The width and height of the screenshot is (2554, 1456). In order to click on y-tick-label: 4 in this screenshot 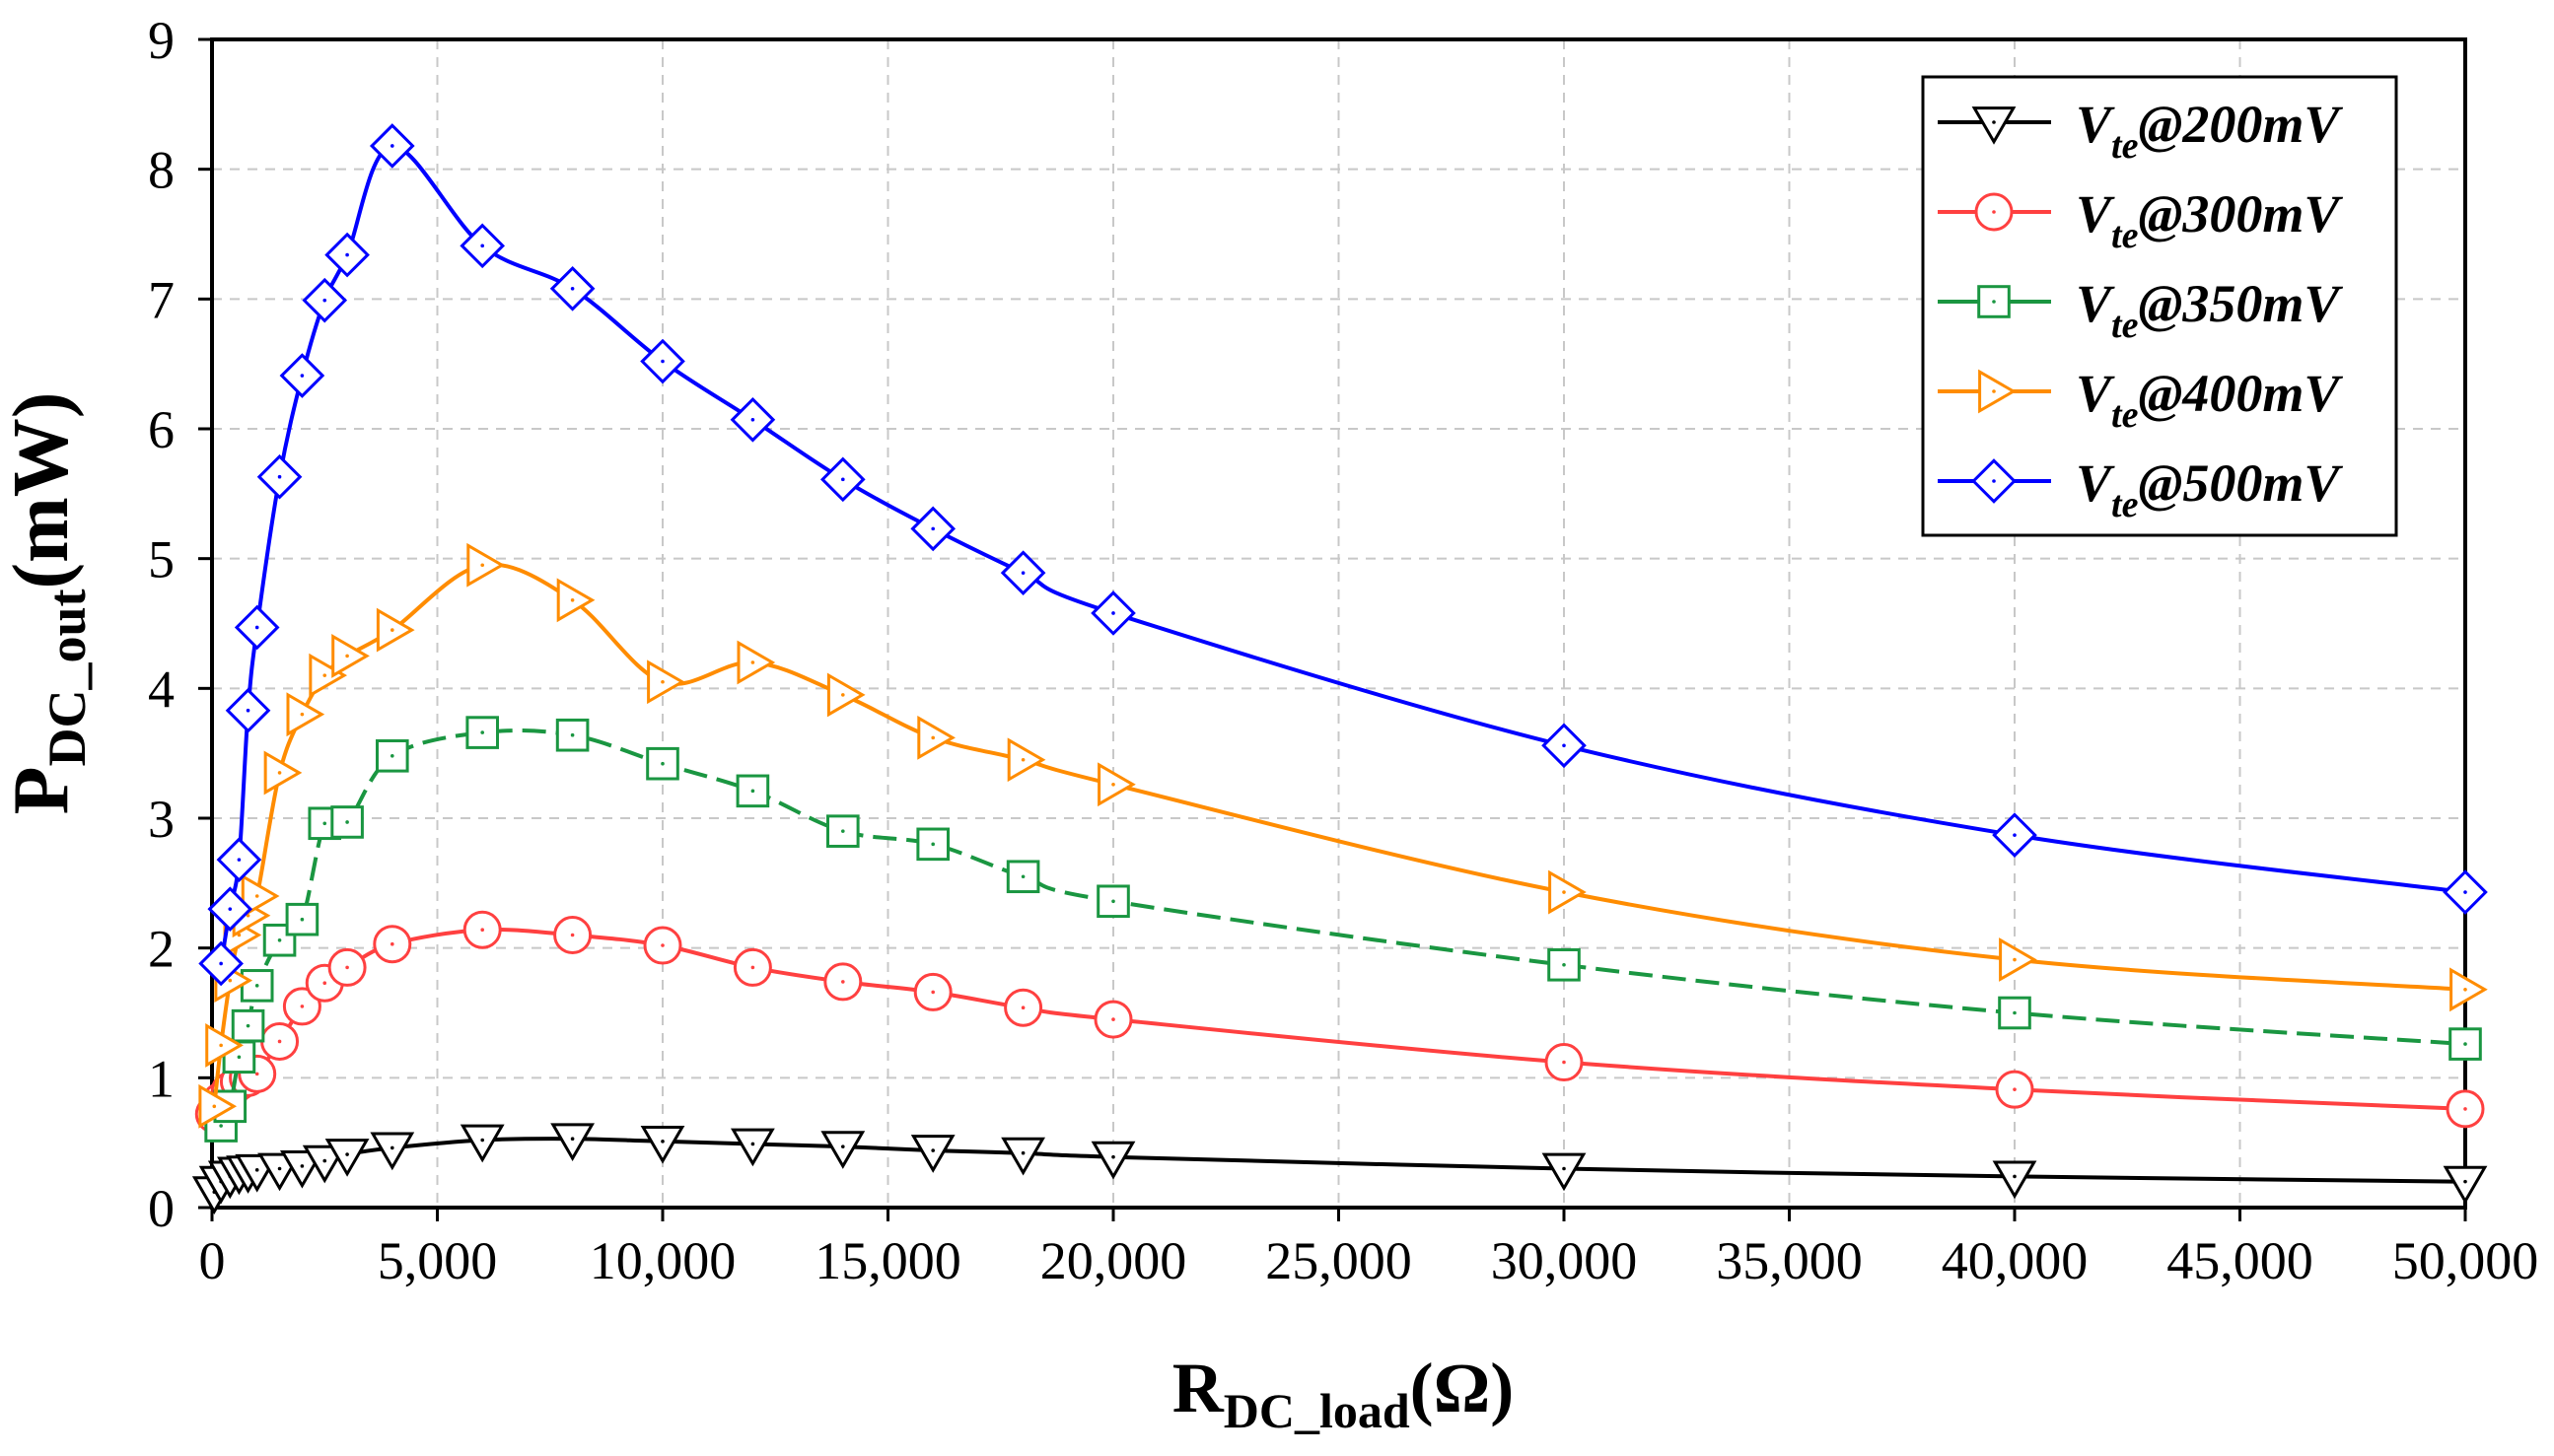, I will do `click(162, 689)`.